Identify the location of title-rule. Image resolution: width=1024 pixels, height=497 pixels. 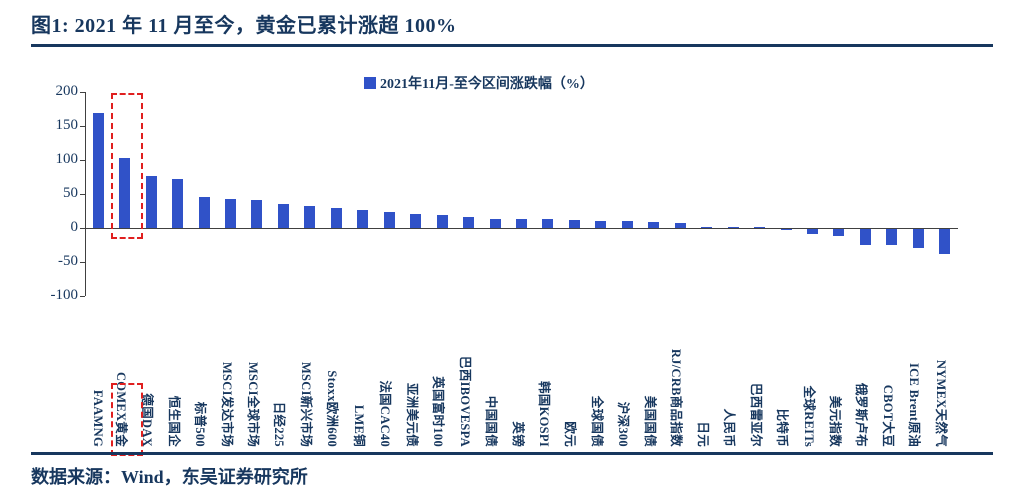
(512, 45).